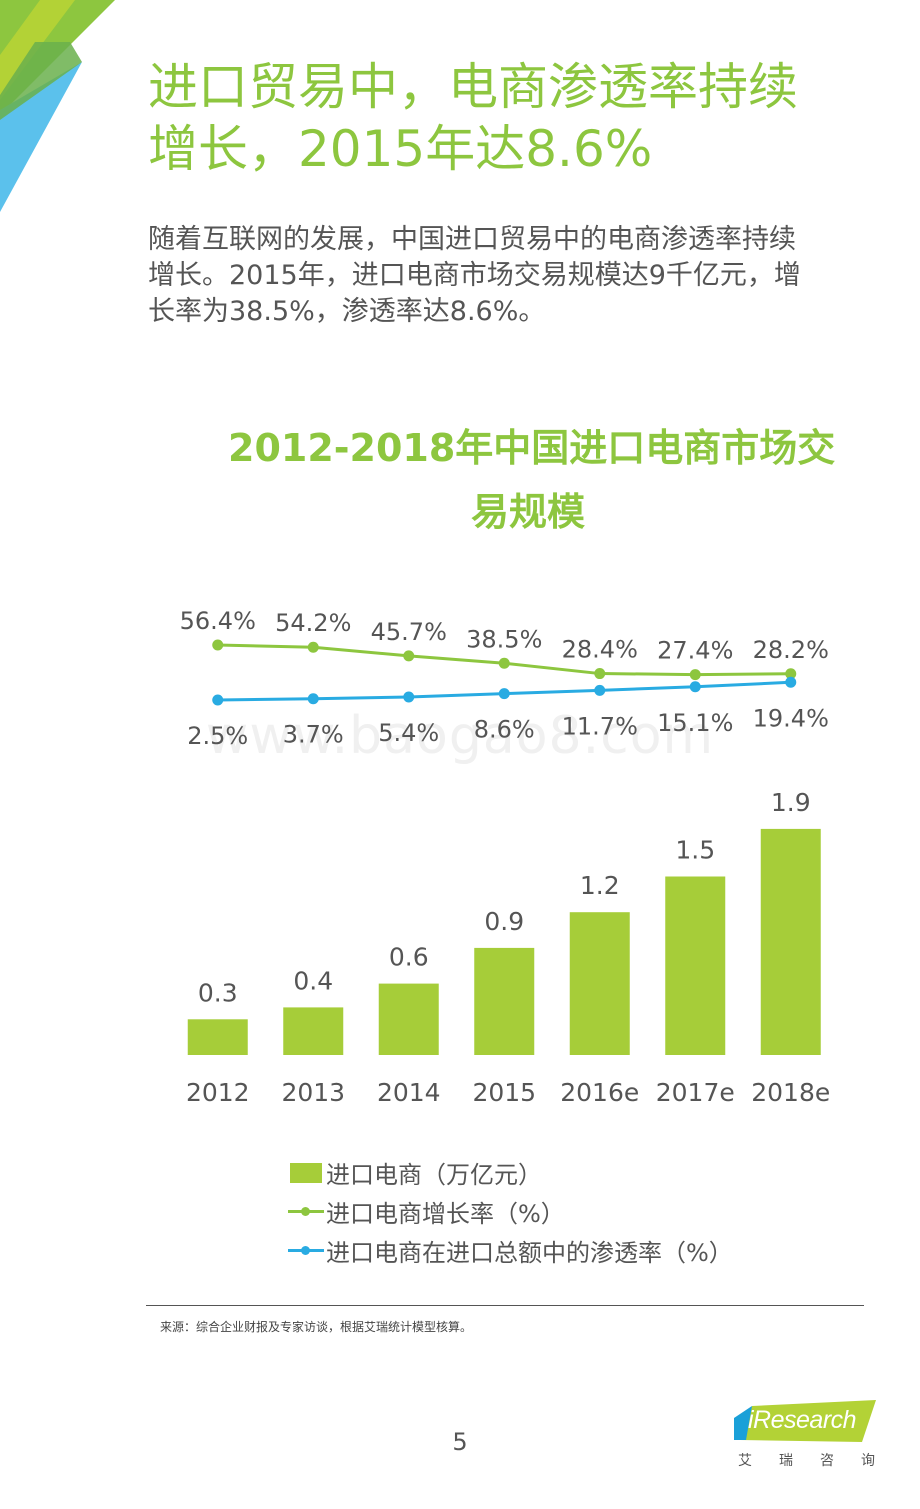  What do you see at coordinates (508, 118) in the screenshot?
I see `page-title: 进口贸易中，电商渗透率持续 增长，2015年达8.6%` at bounding box center [508, 118].